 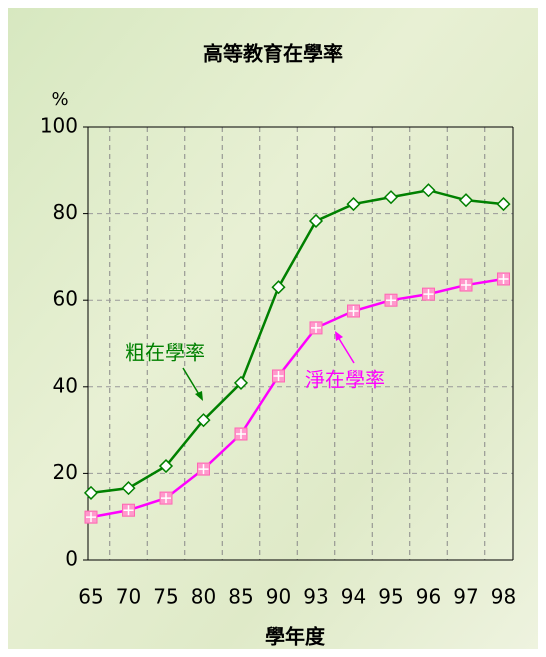 What do you see at coordinates (128, 597) in the screenshot?
I see `x-tick-label: 70` at bounding box center [128, 597].